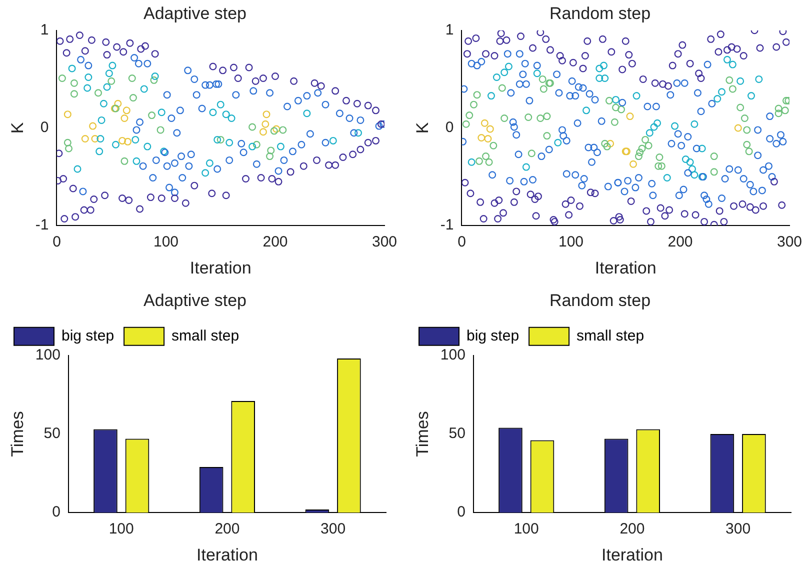 The height and width of the screenshot is (575, 811). Describe the element at coordinates (789, 242) in the screenshot. I see `x-tick-label: 300` at that location.